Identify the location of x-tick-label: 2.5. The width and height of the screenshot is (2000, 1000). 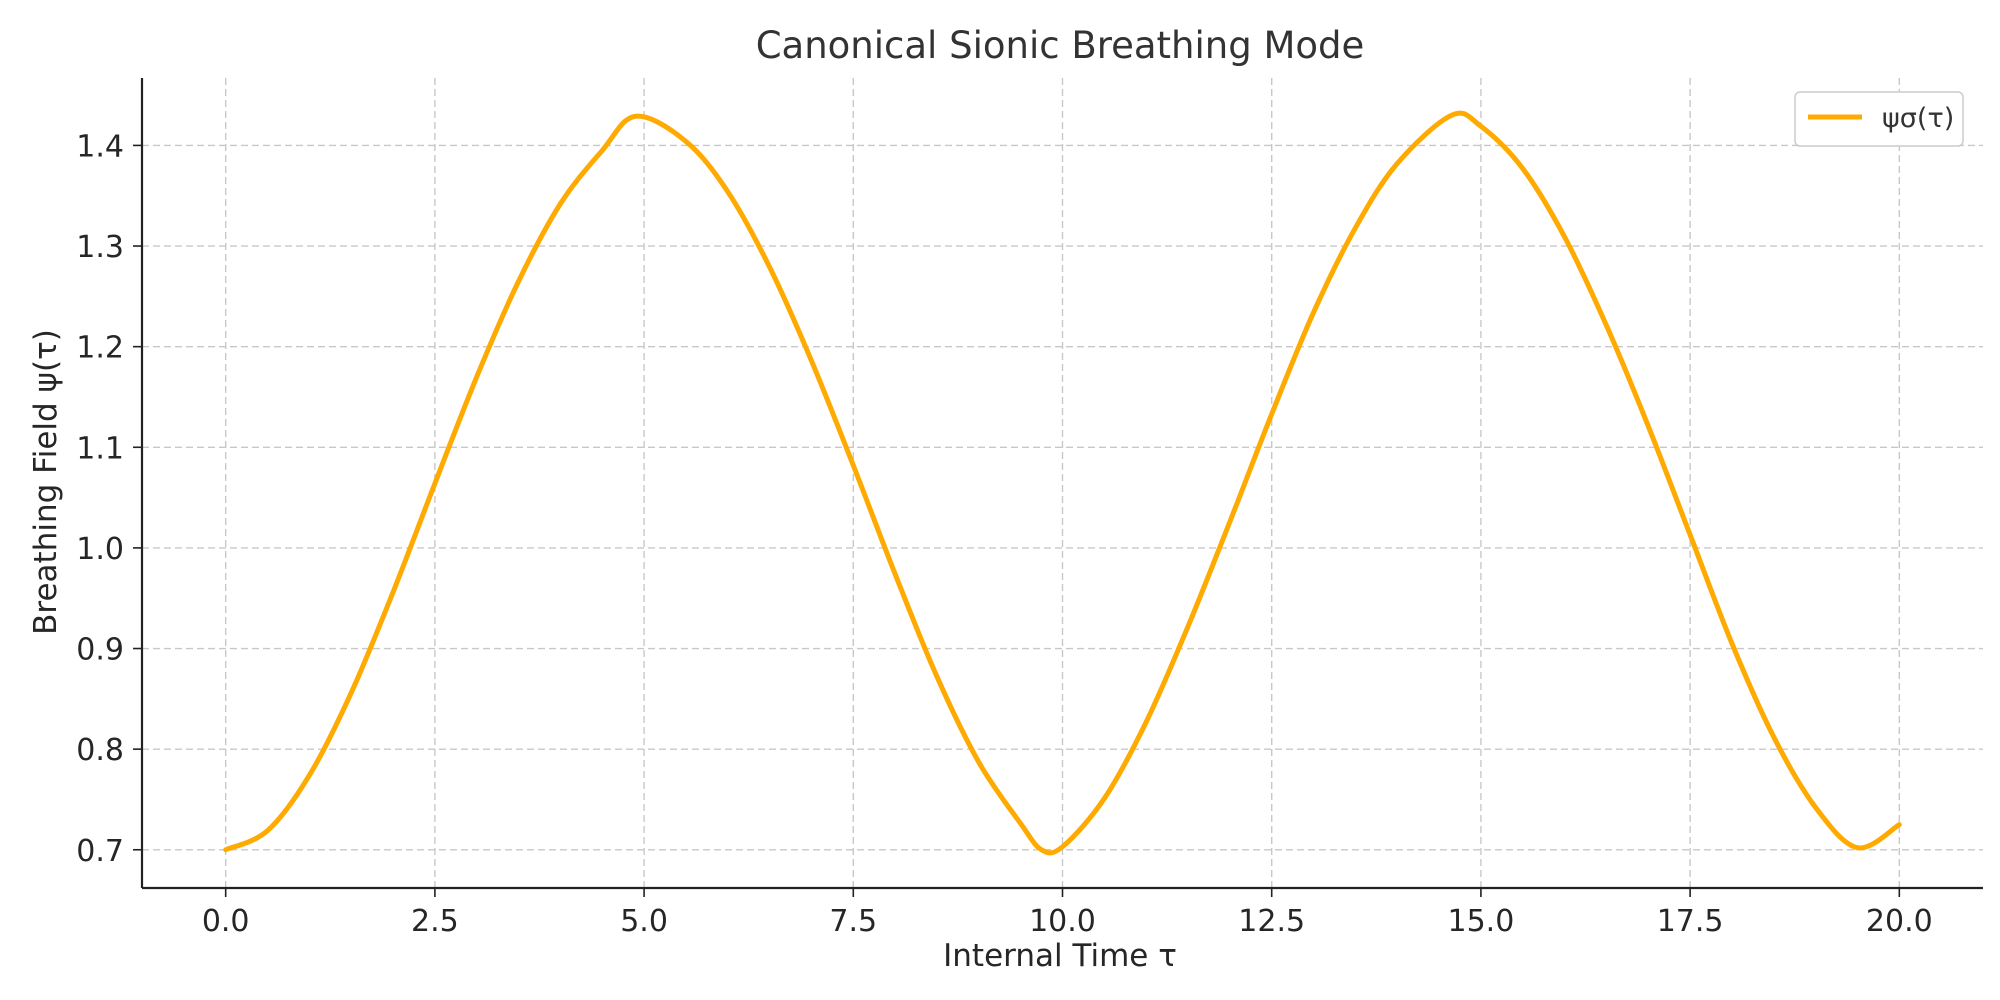
(435, 921).